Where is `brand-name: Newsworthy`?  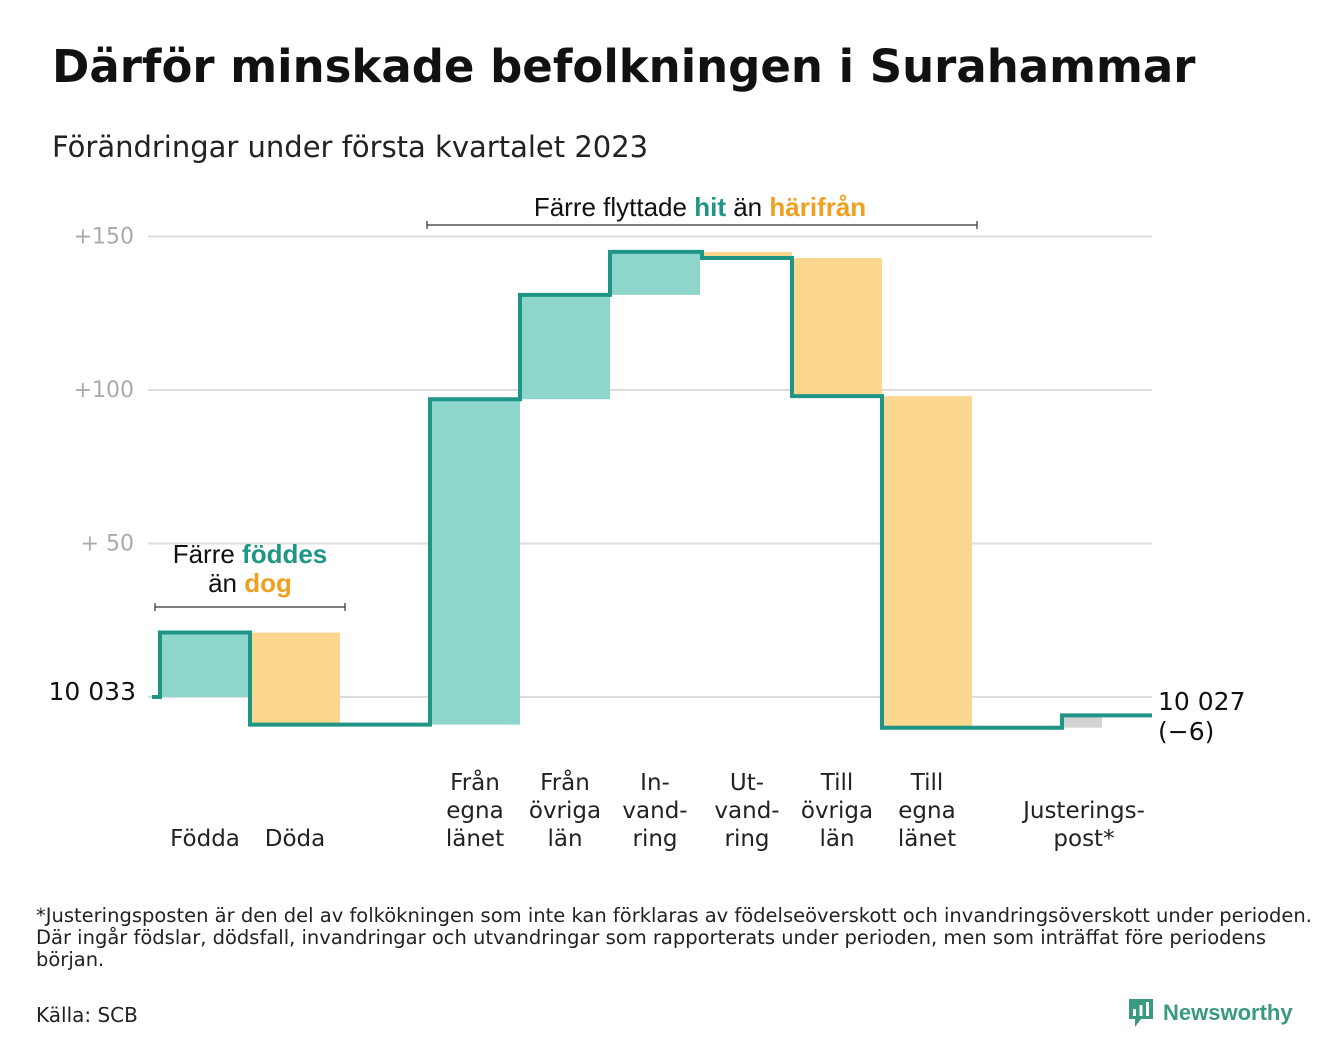
brand-name: Newsworthy is located at coordinates (1228, 1012).